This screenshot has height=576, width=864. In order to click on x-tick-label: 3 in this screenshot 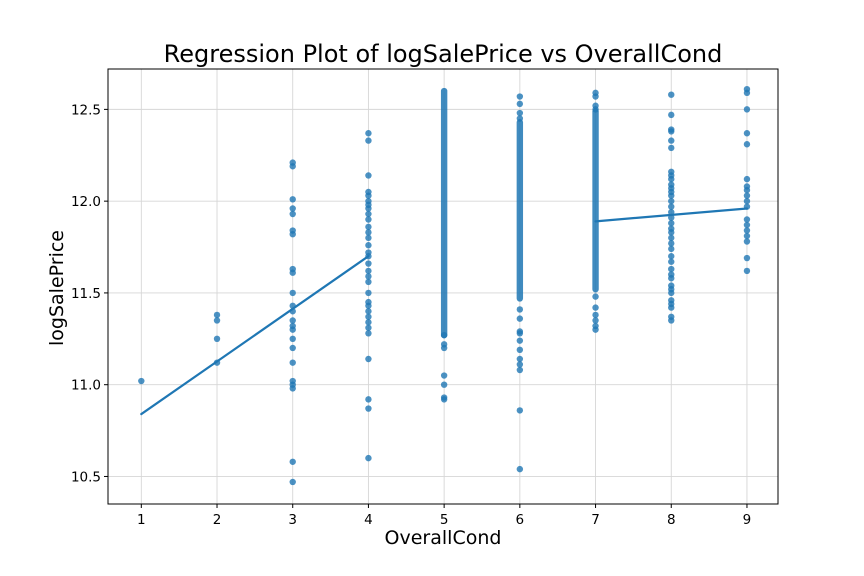, I will do `click(292, 520)`.